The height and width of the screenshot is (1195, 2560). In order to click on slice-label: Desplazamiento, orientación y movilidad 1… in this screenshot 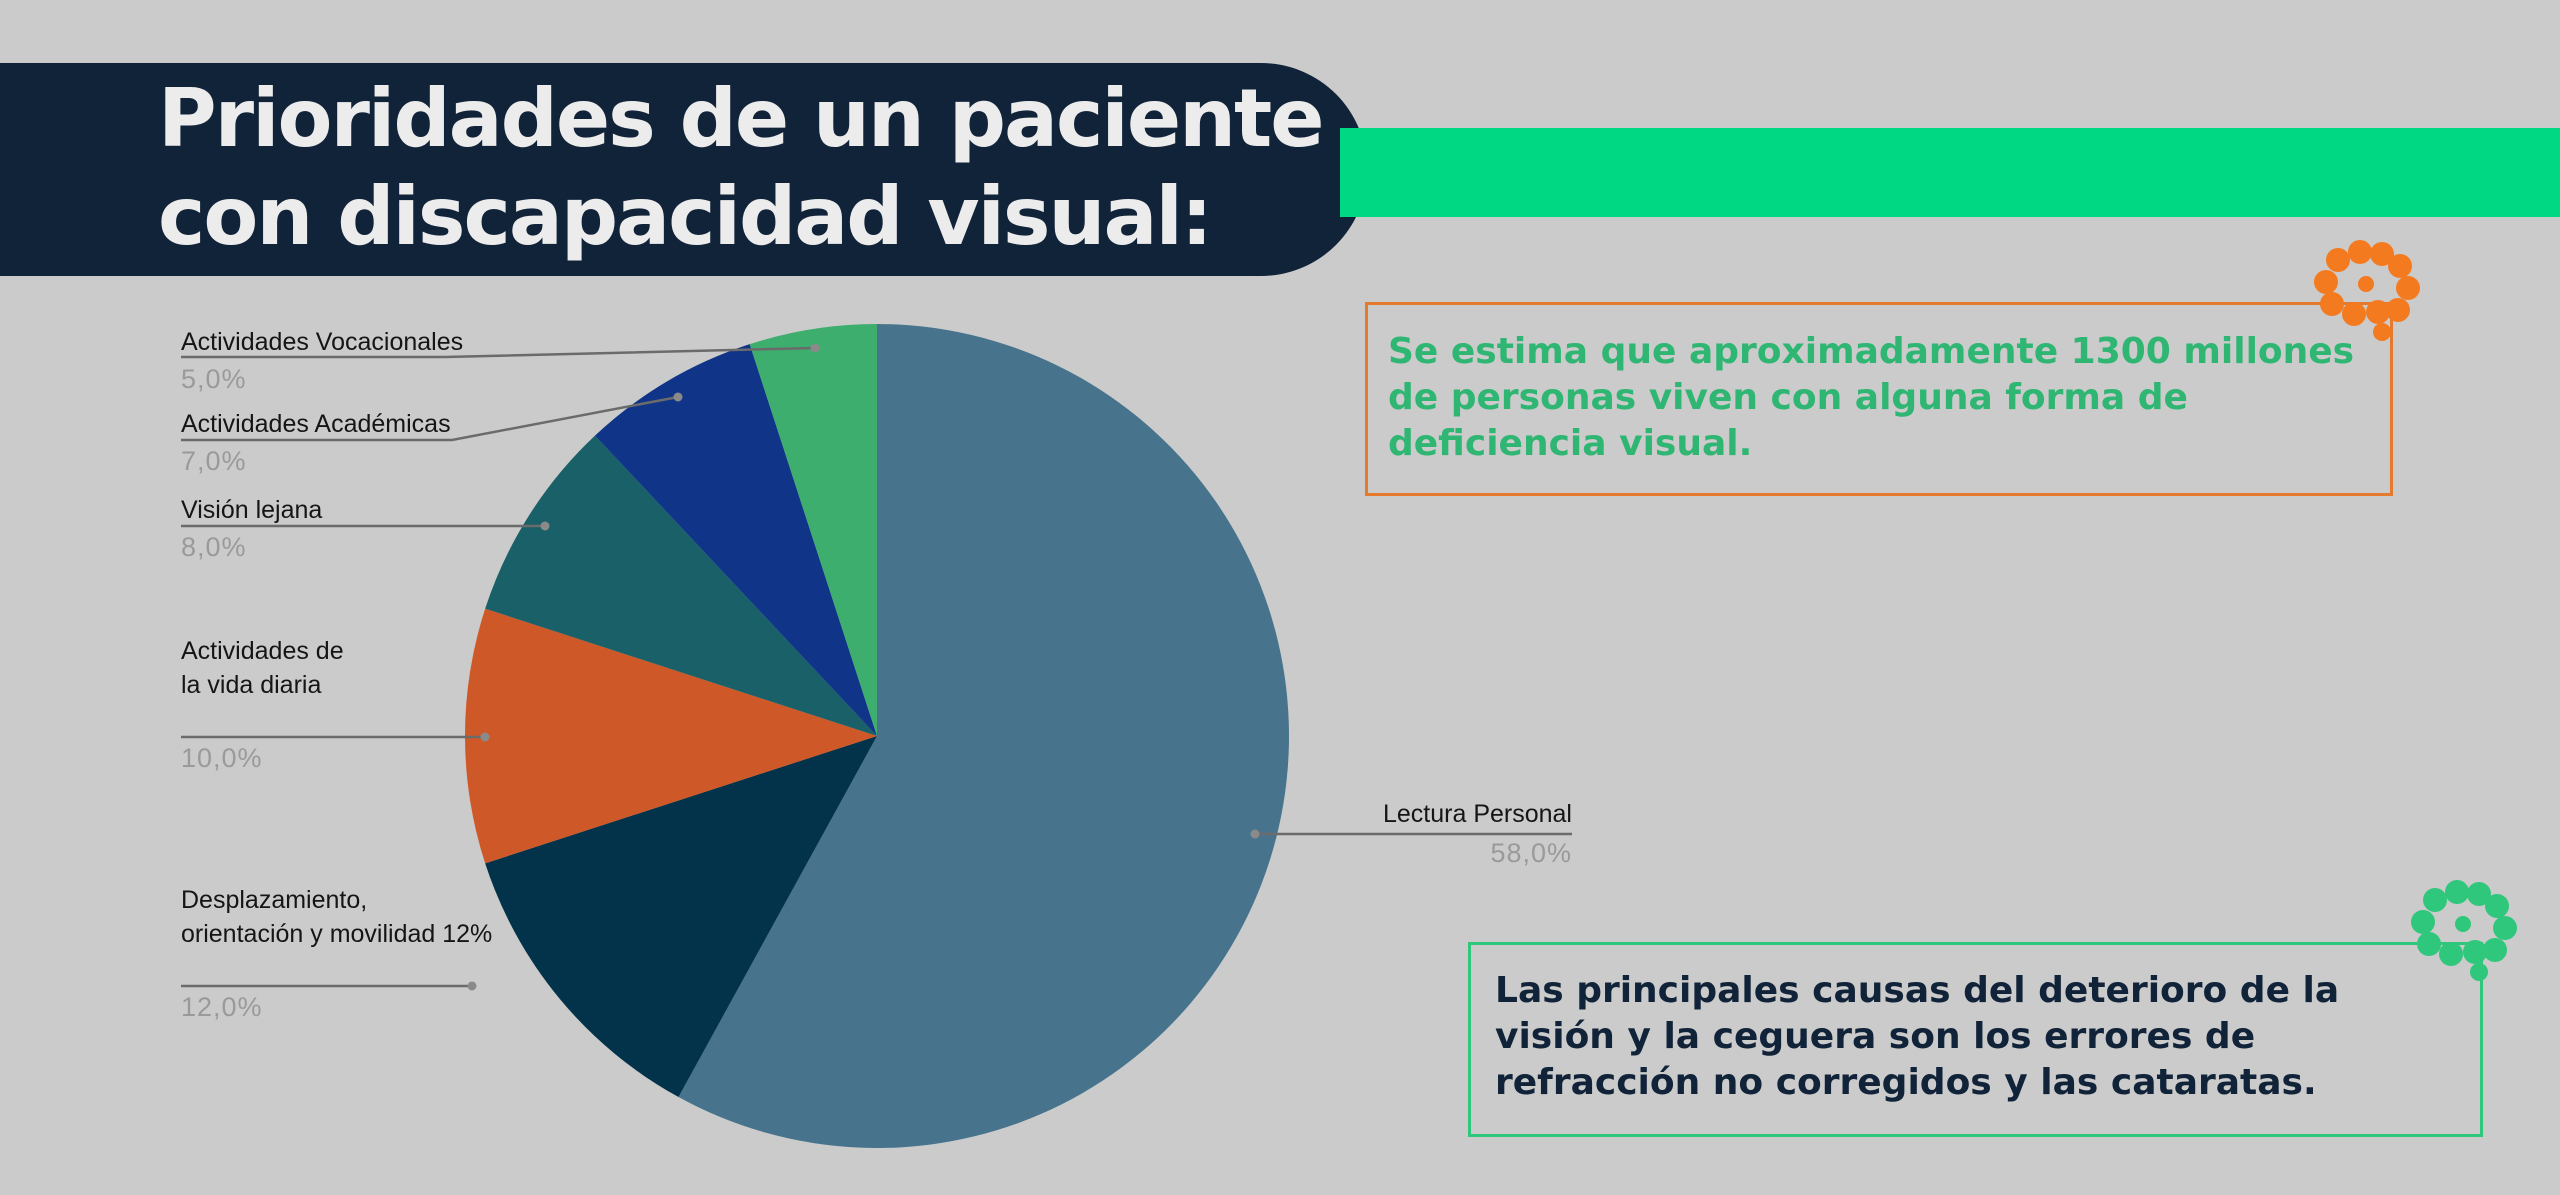, I will do `click(336, 917)`.